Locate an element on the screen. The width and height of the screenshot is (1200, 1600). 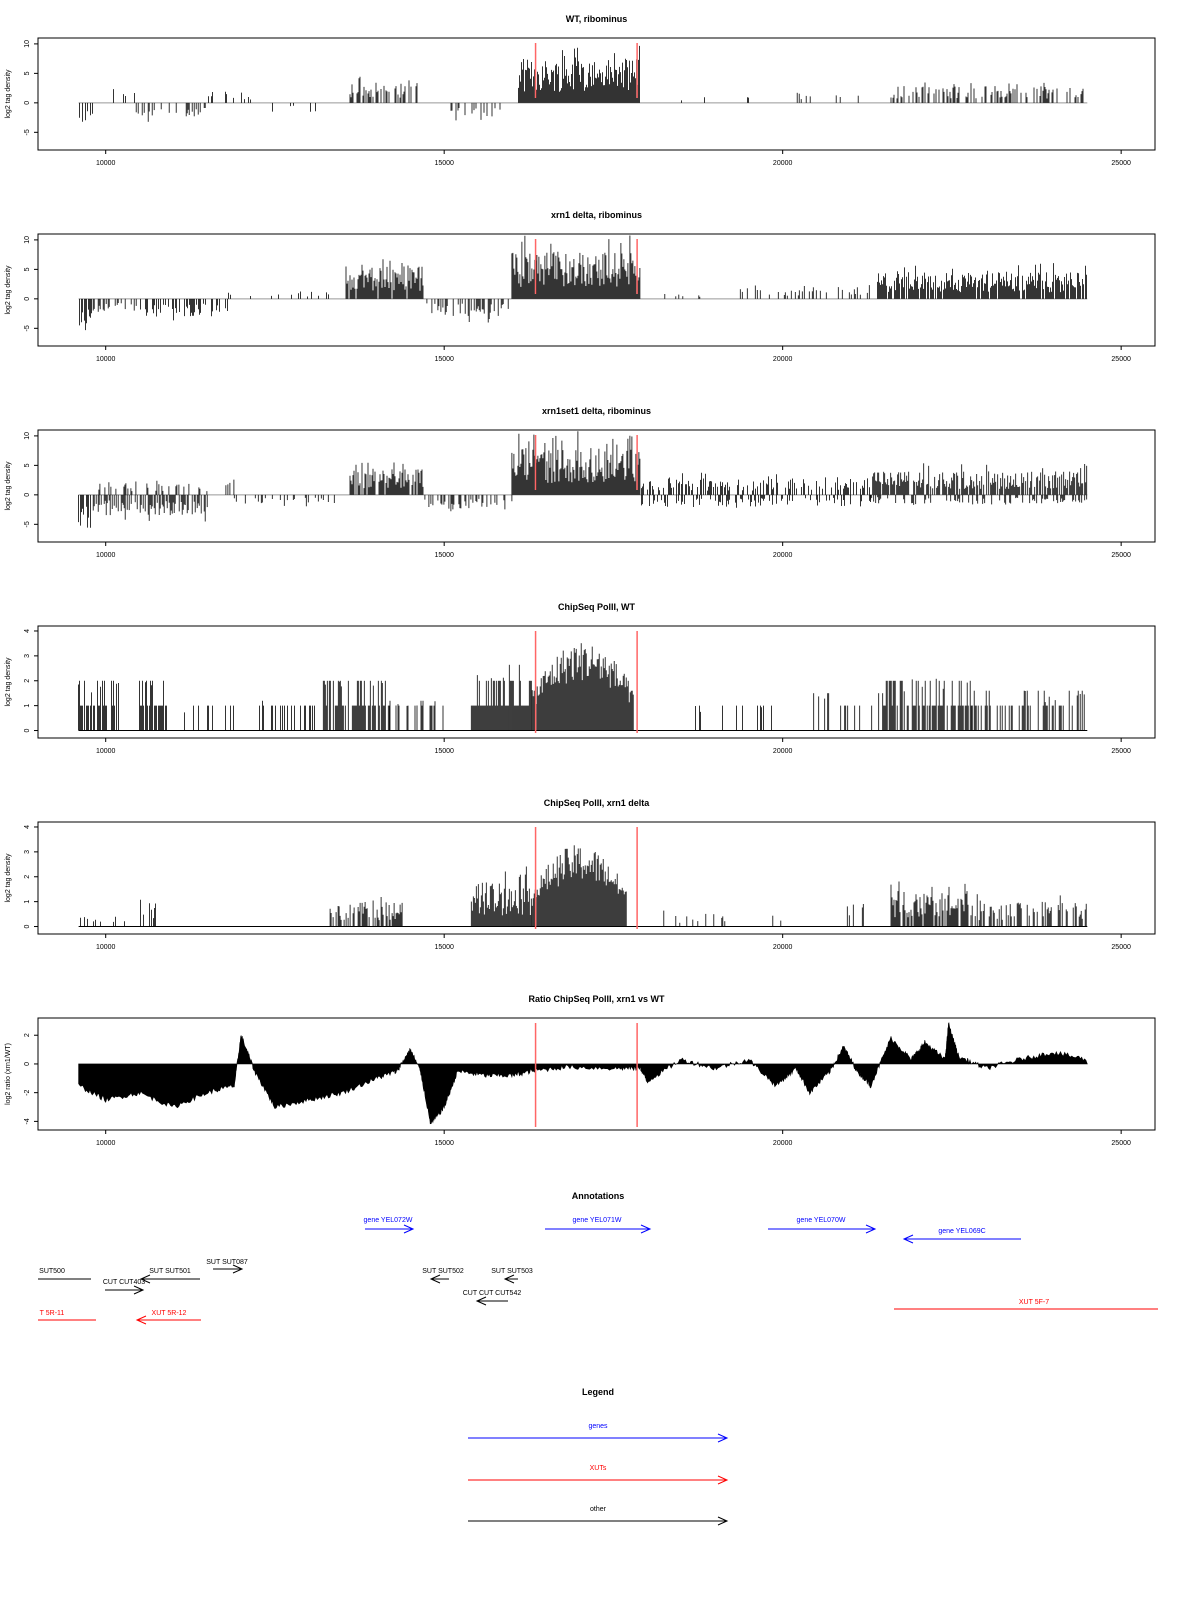
annotation-feature: XUT 5R-12 is located at coordinates (168, 1317).